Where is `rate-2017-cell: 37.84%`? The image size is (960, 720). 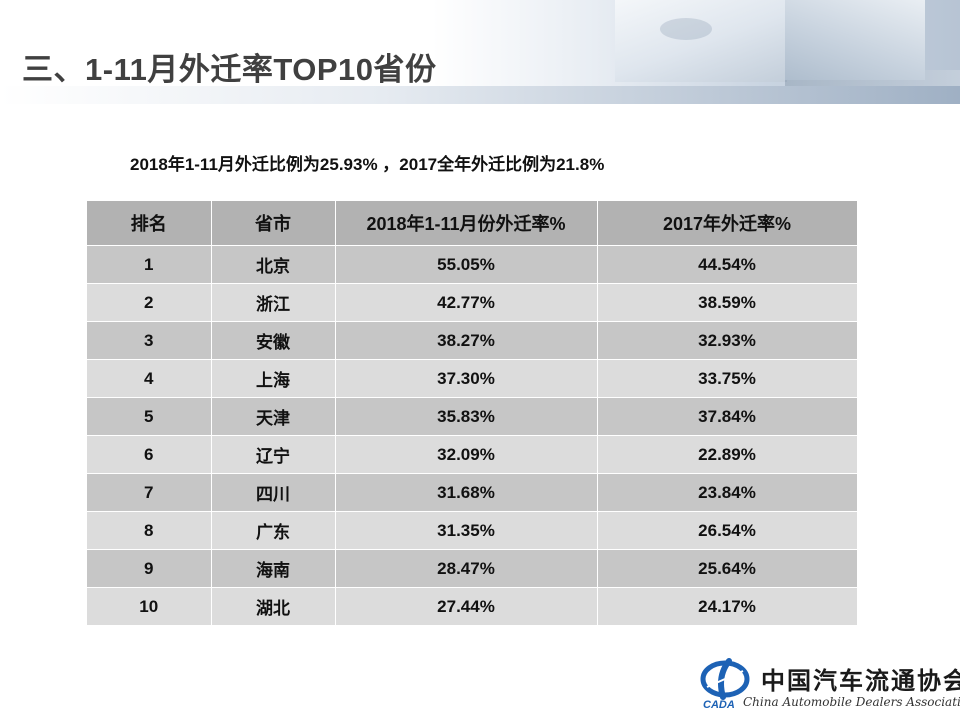 rate-2017-cell: 37.84% is located at coordinates (727, 416).